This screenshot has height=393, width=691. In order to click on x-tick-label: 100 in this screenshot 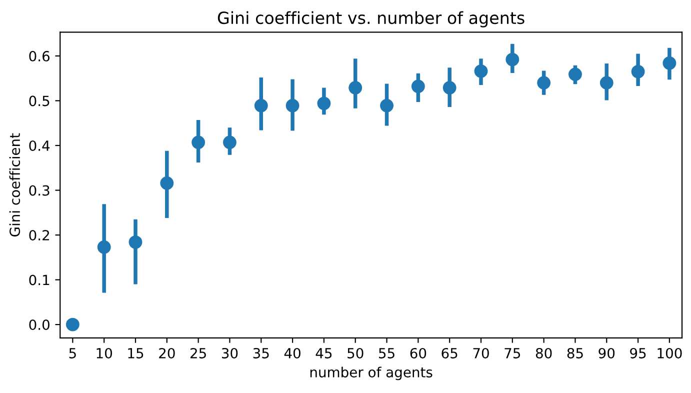, I will do `click(670, 353)`.